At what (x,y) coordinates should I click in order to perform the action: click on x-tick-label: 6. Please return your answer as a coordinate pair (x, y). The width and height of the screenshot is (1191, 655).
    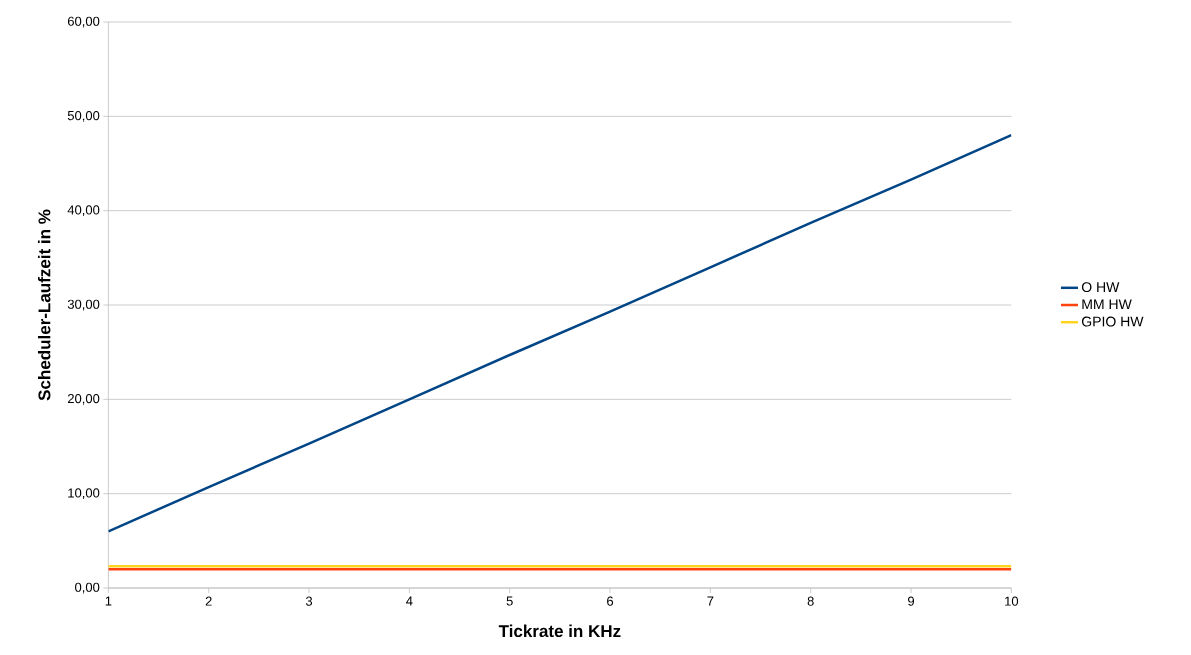
    Looking at the image, I should click on (610, 601).